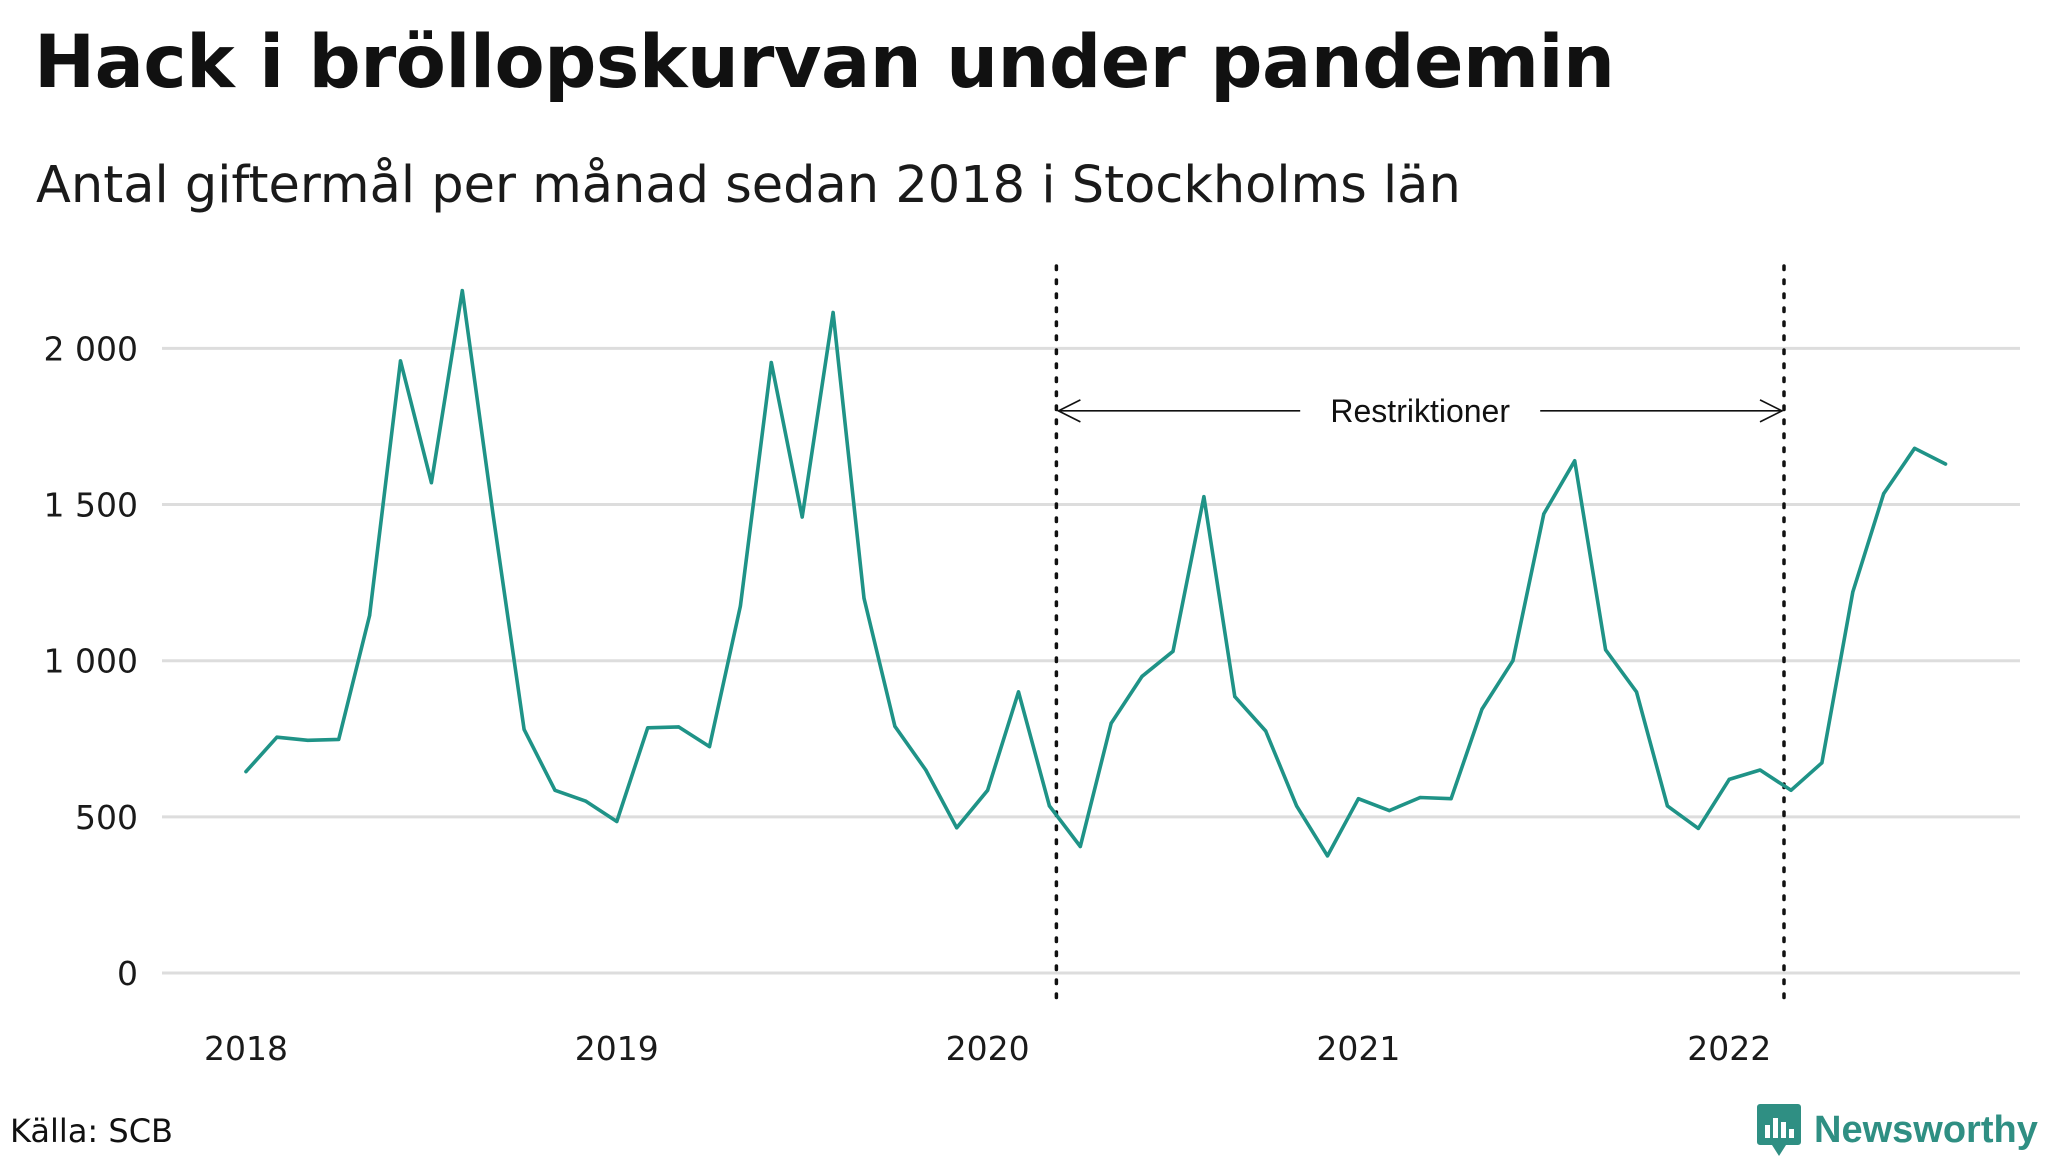 This screenshot has width=2048, height=1158. I want to click on x-tick-label: 2022, so click(1729, 1048).